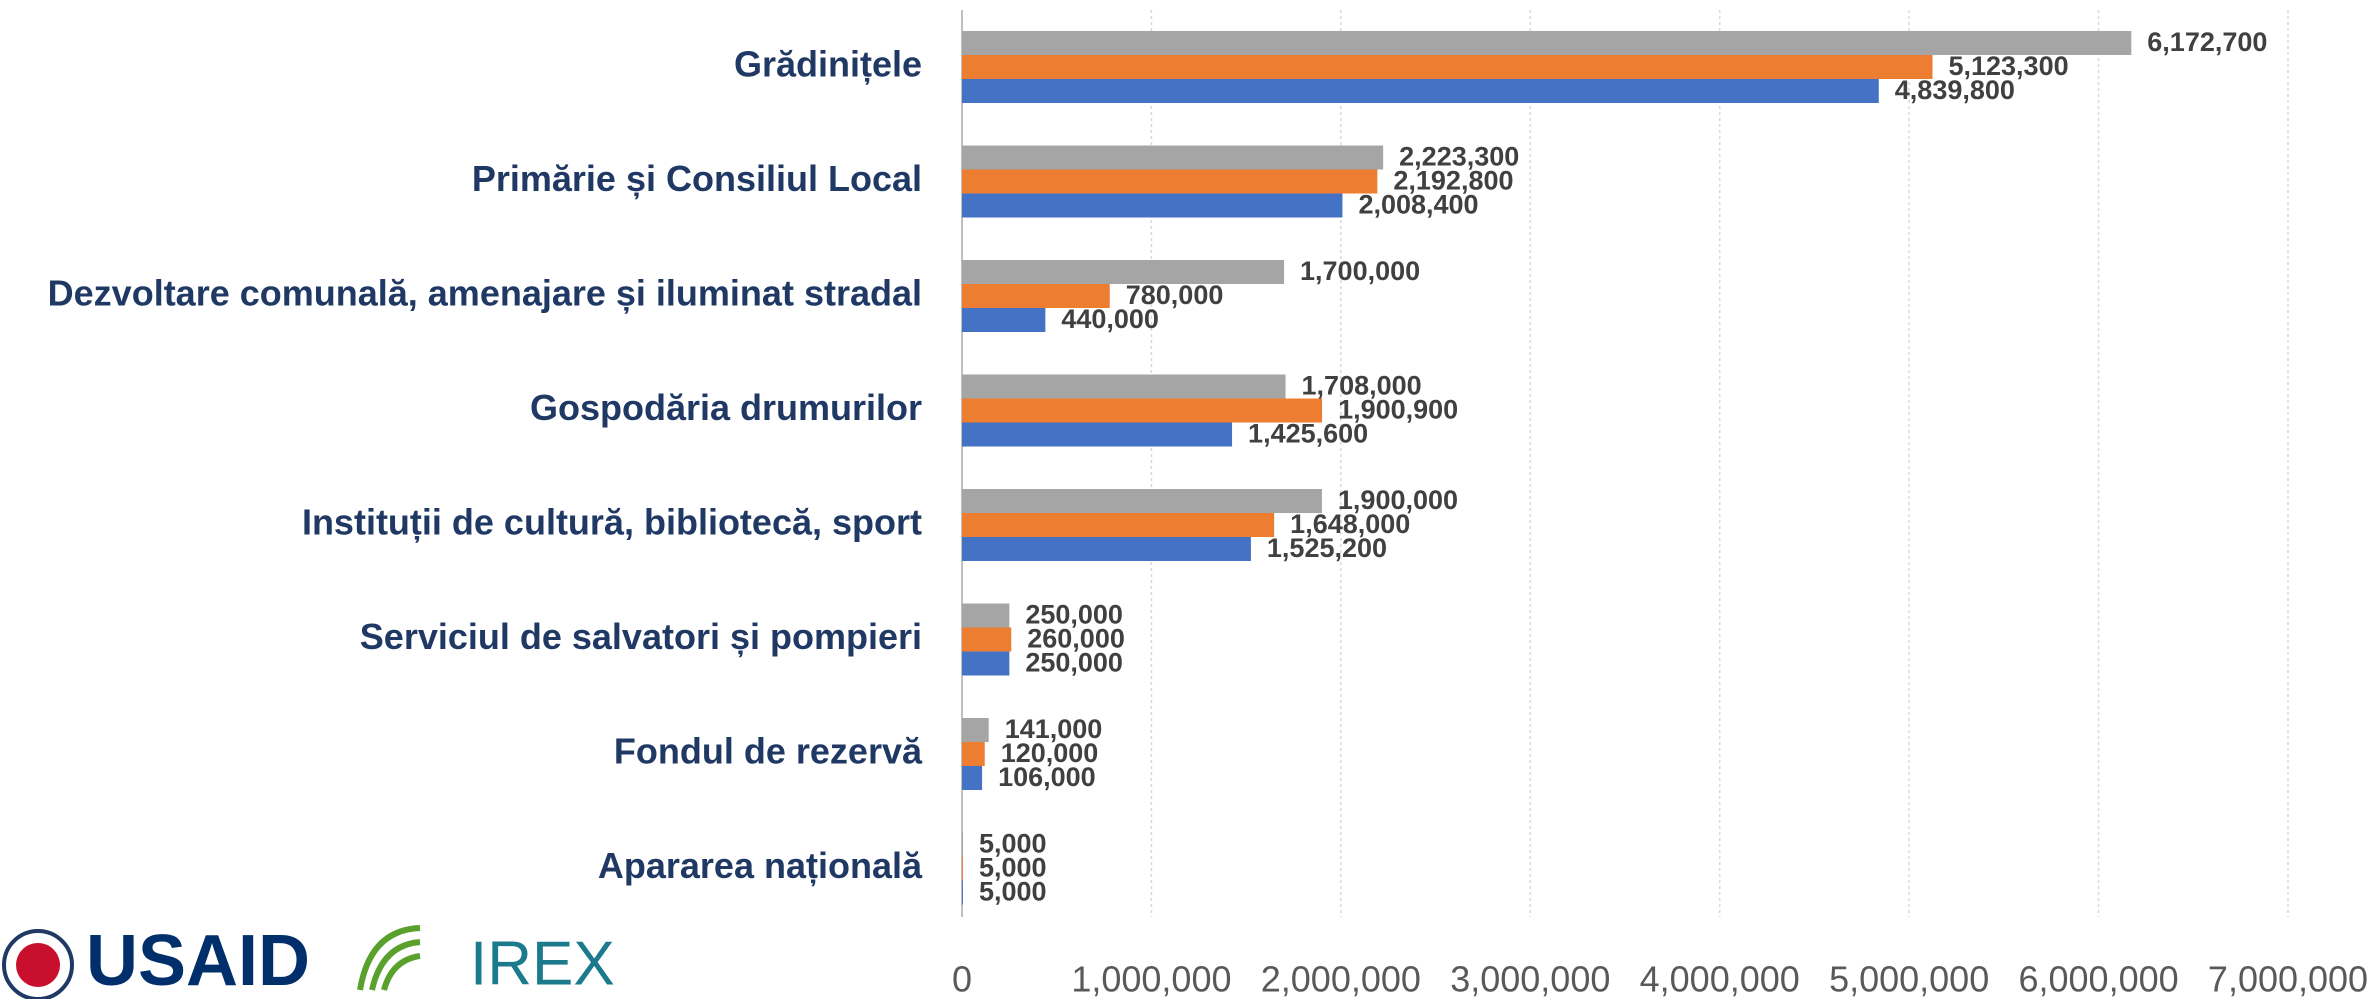  Describe the element at coordinates (1362, 386) in the screenshot. I see `value-label: 1,708,000` at that location.